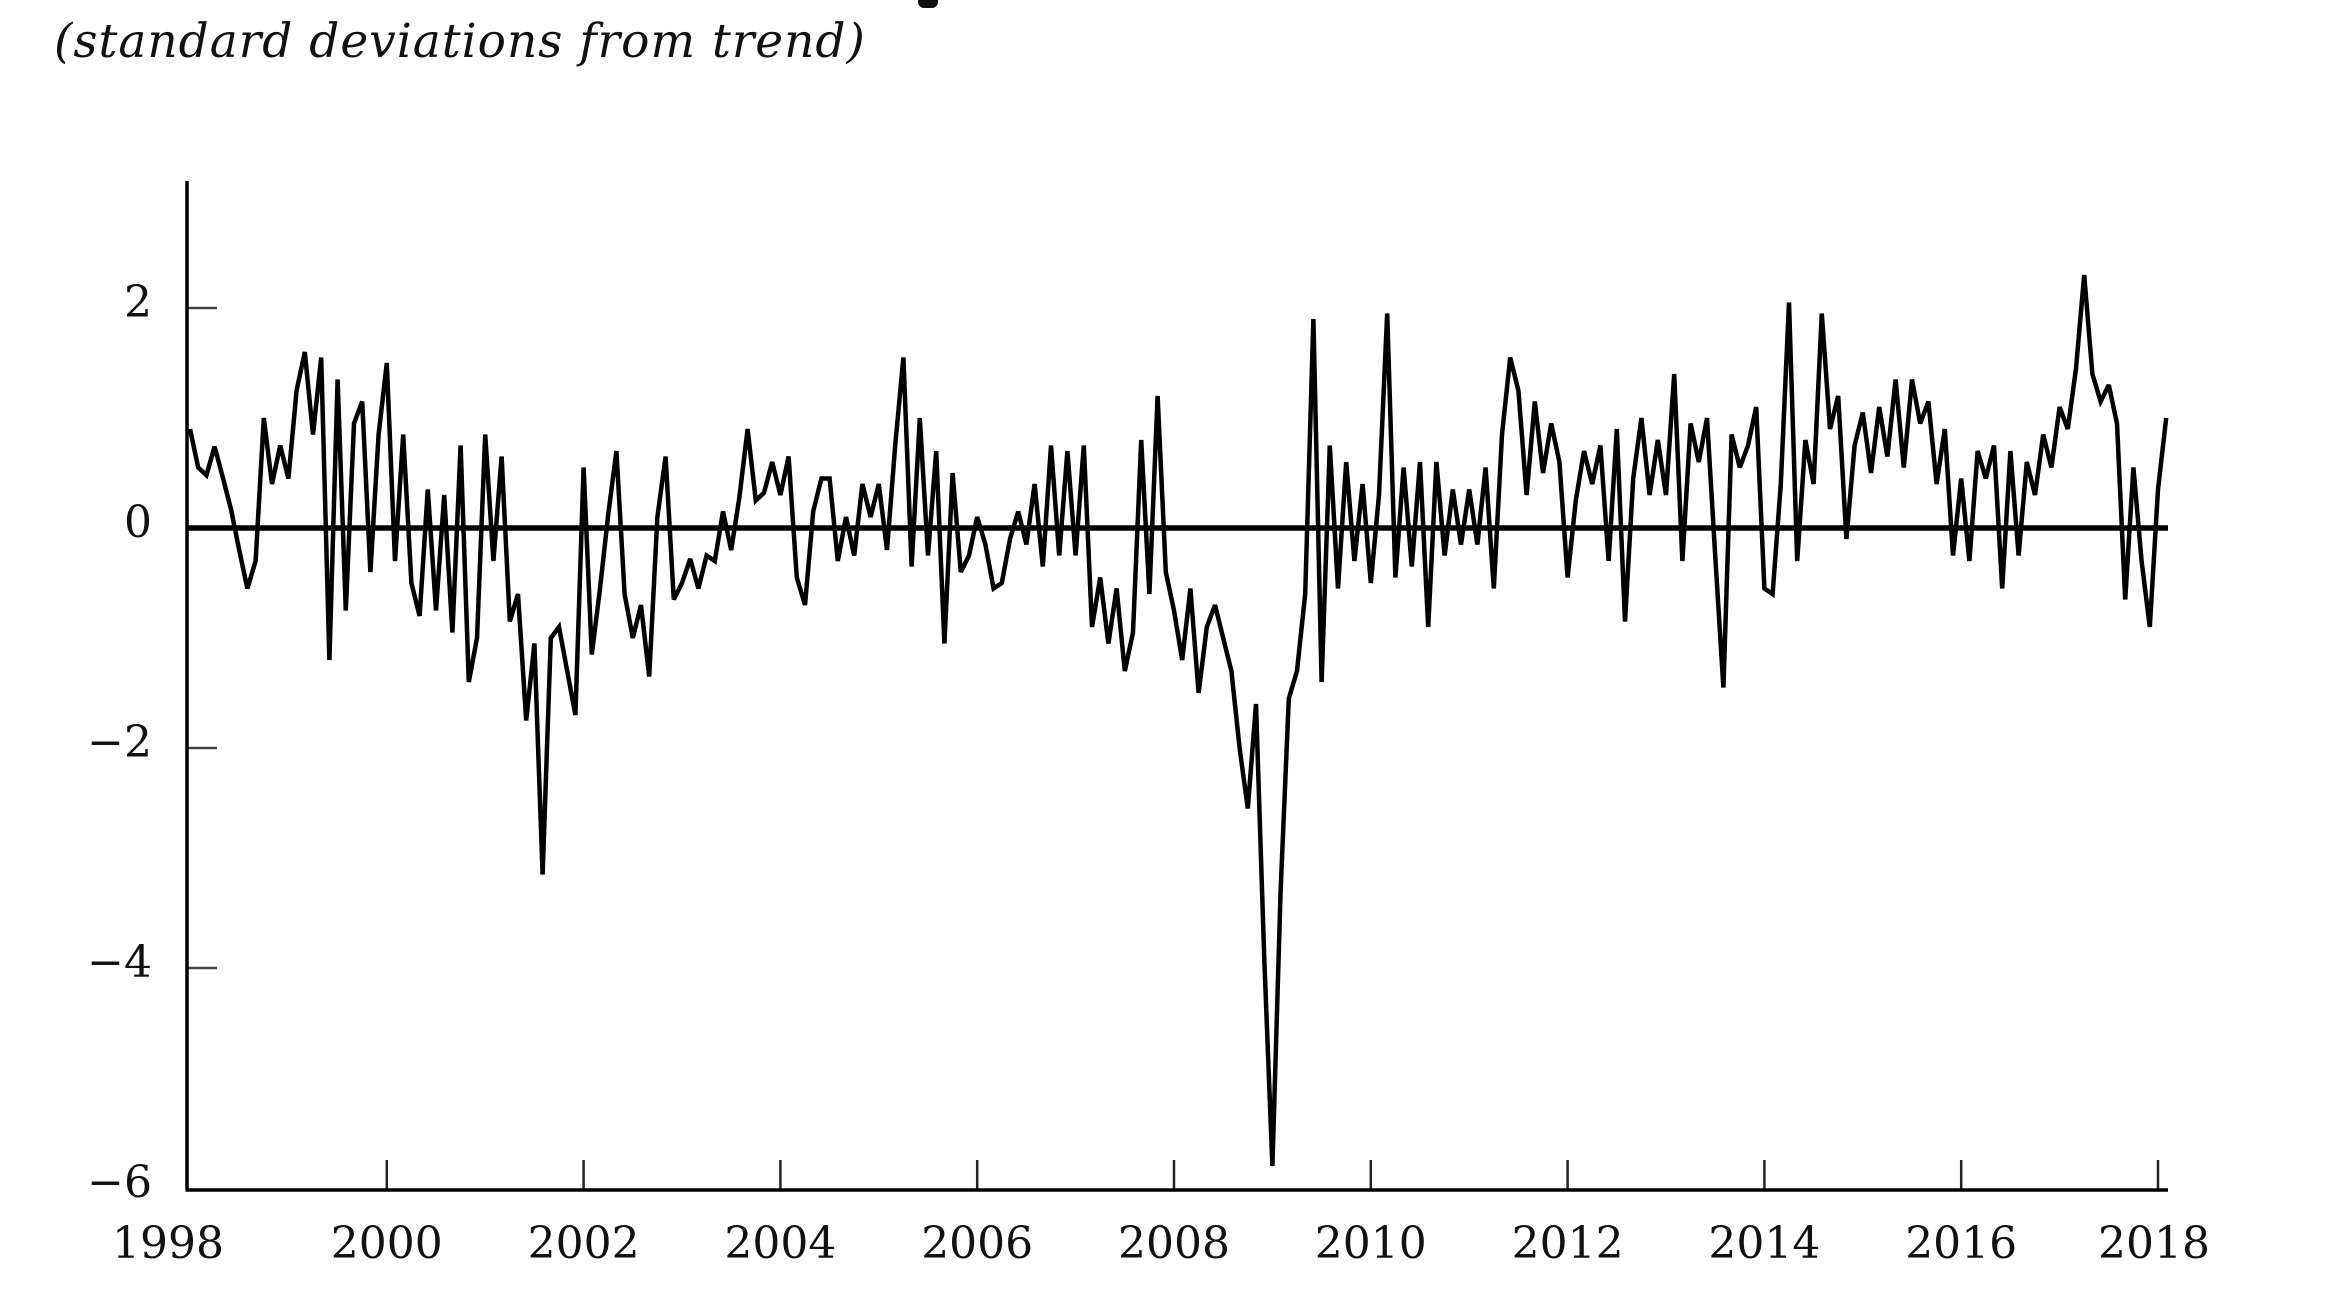 The height and width of the screenshot is (1313, 2340). What do you see at coordinates (119, 1182) in the screenshot?
I see `y-tick-label-−6: −6` at bounding box center [119, 1182].